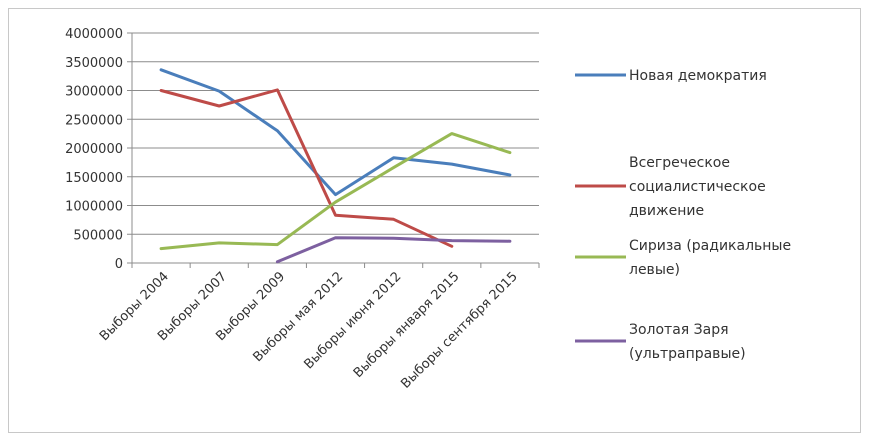  Describe the element at coordinates (710, 246) in the screenshot. I see `legend-label-line: Сириза (радикальные` at that location.